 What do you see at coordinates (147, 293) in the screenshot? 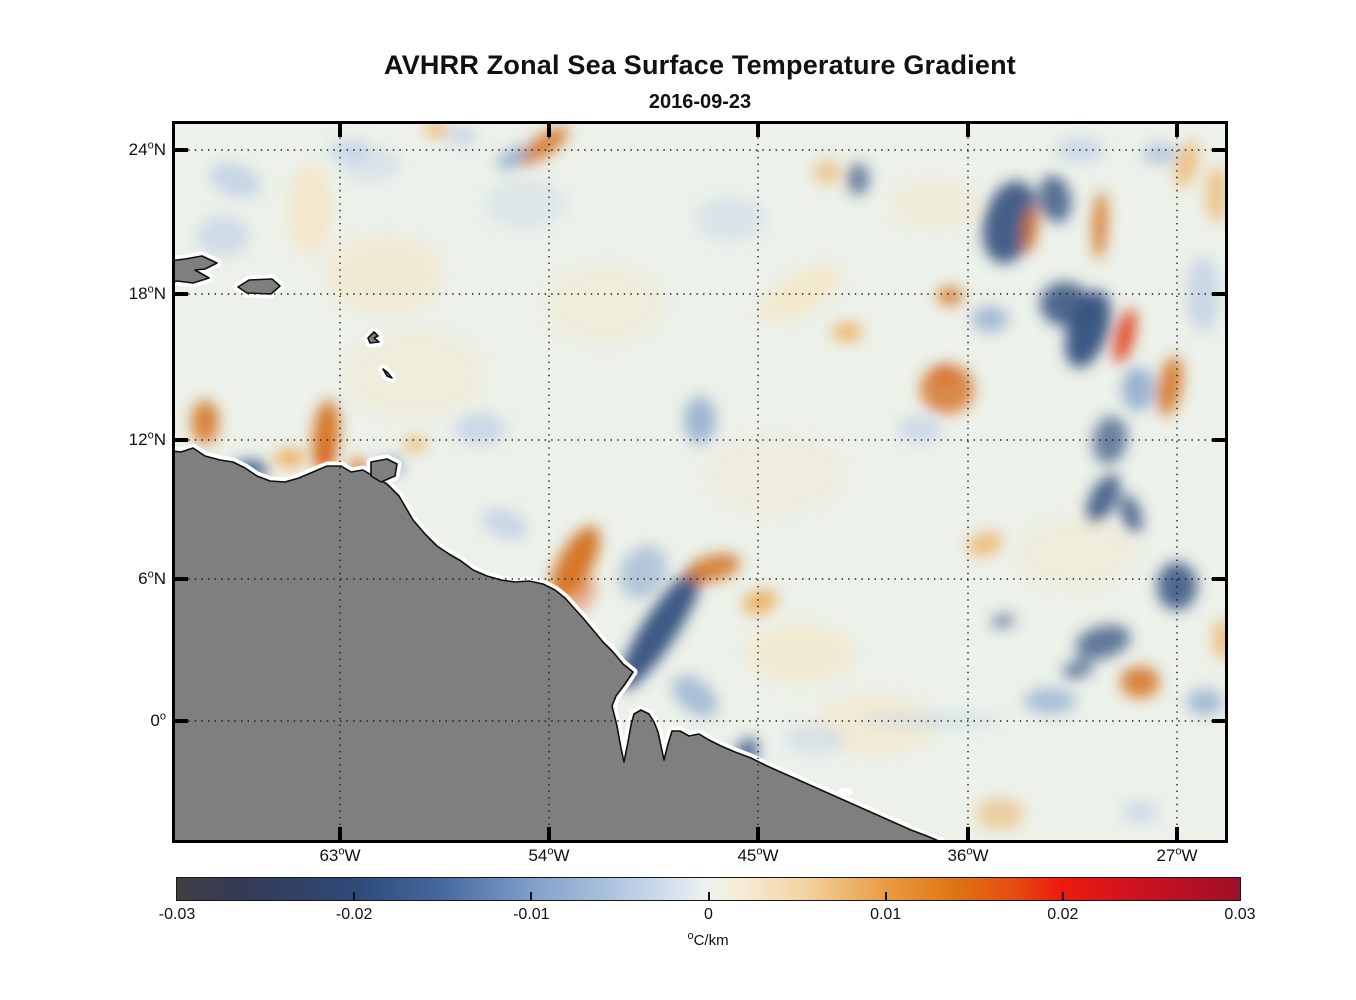
I see `y-tick-label: 18oN` at bounding box center [147, 293].